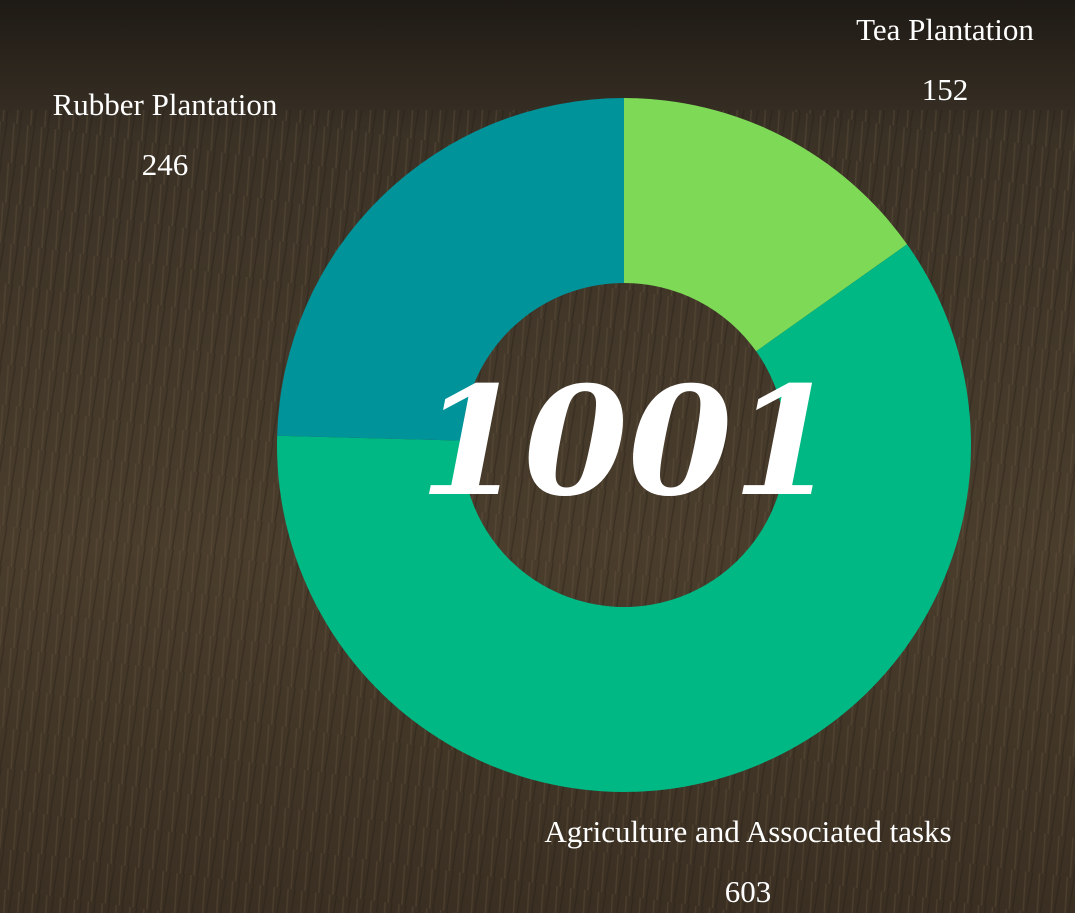 The width and height of the screenshot is (1075, 913). Describe the element at coordinates (945, 29) in the screenshot. I see `slice-label: Tea Plantation` at that location.